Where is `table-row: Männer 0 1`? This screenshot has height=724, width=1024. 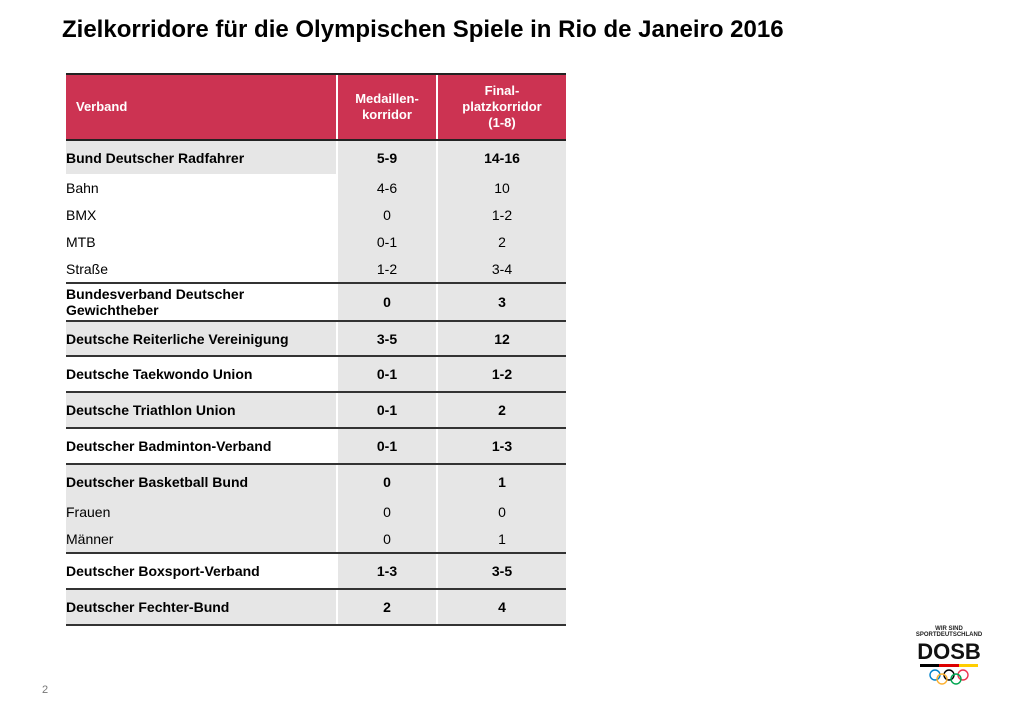
table-row: Männer 0 1 is located at coordinates (316, 539).